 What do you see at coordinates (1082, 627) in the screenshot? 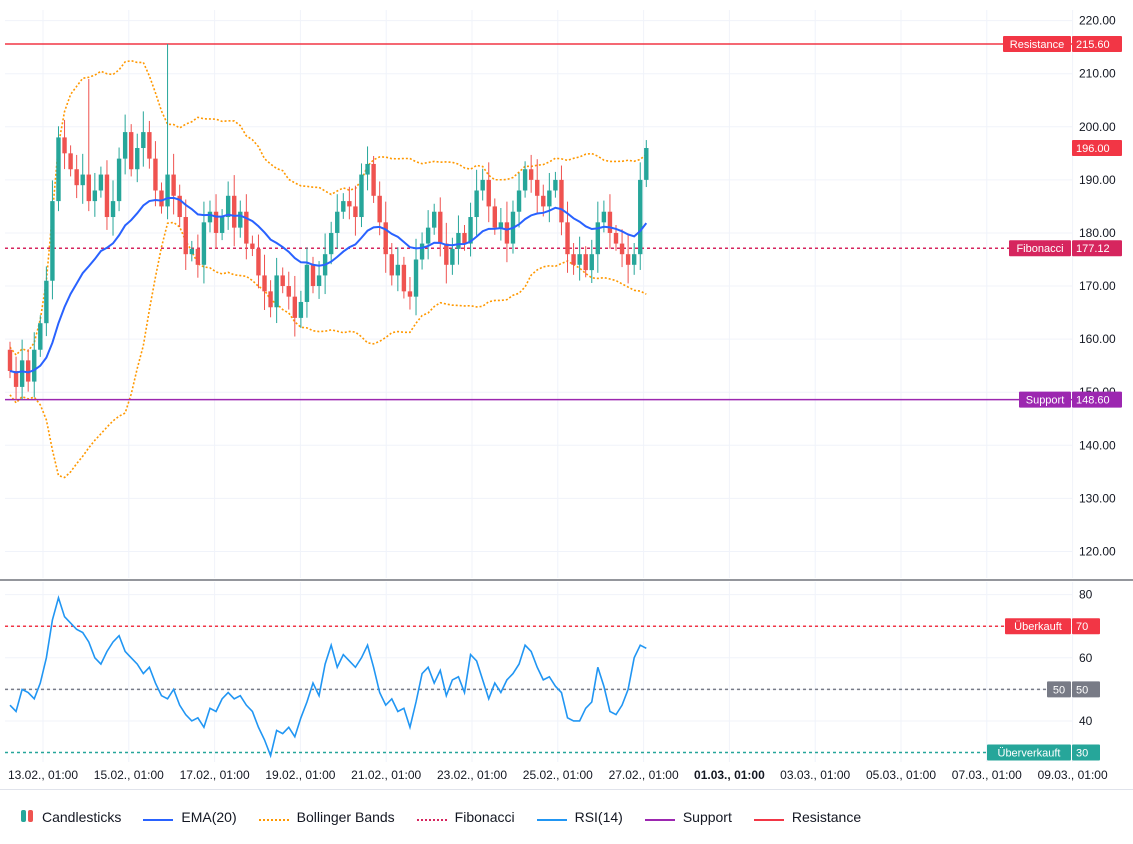
I see `overbought-value-label: 70` at bounding box center [1082, 627].